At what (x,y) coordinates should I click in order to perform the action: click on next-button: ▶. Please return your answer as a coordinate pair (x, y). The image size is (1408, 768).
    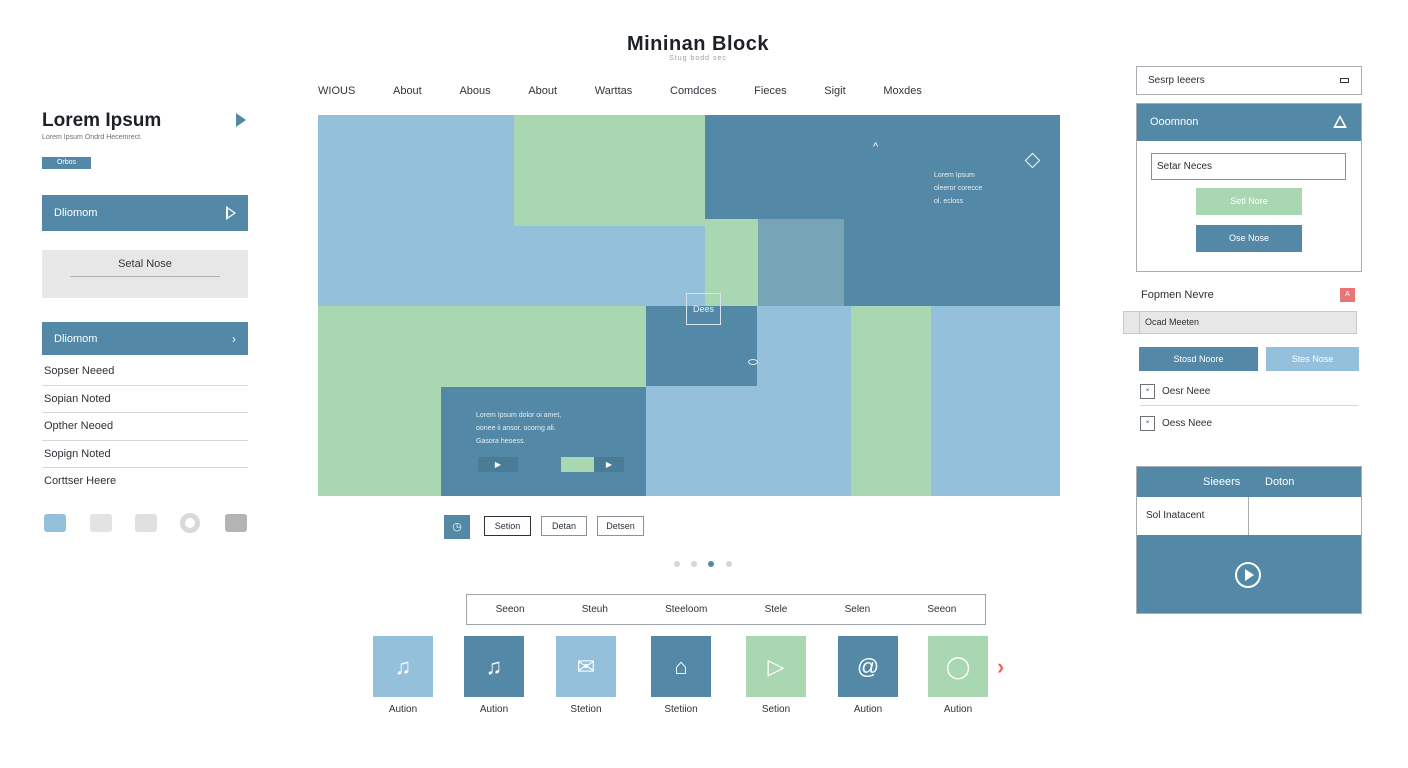
    Looking at the image, I should click on (609, 464).